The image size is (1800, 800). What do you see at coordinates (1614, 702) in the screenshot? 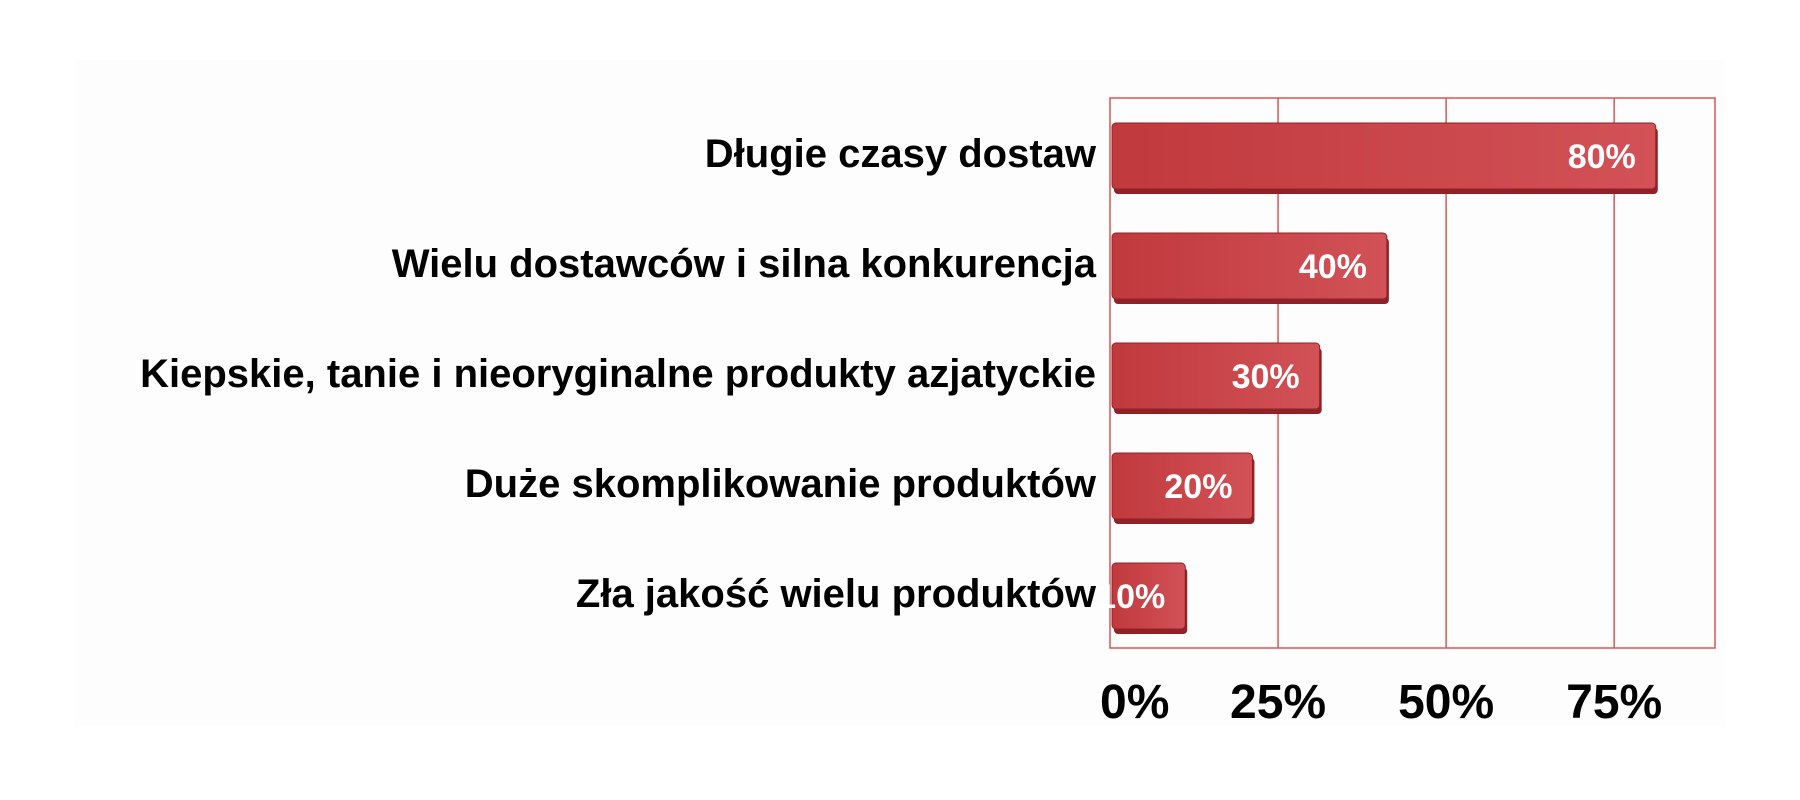
I see `x-tick-label: 75%` at bounding box center [1614, 702].